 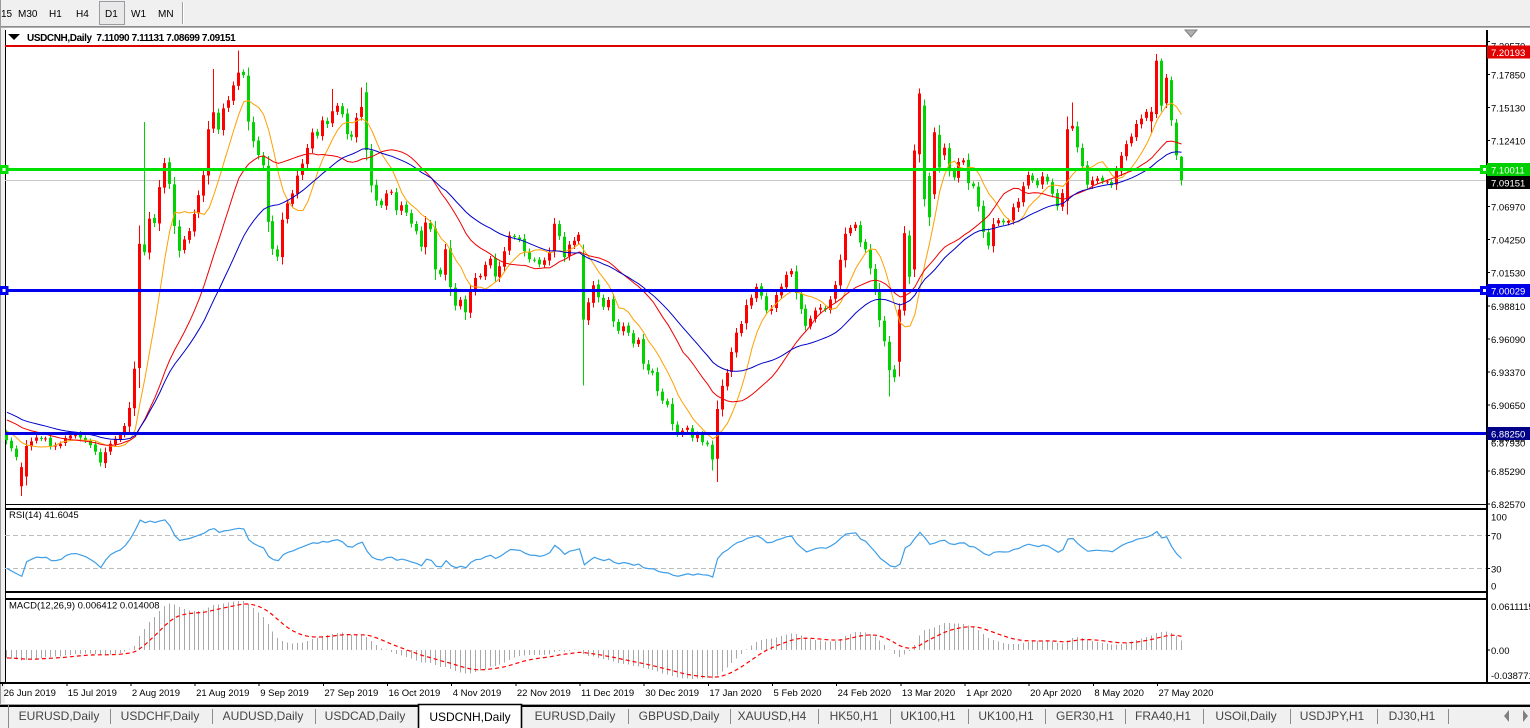 I want to click on svg-text: 6.85290, so click(x=1508, y=472).